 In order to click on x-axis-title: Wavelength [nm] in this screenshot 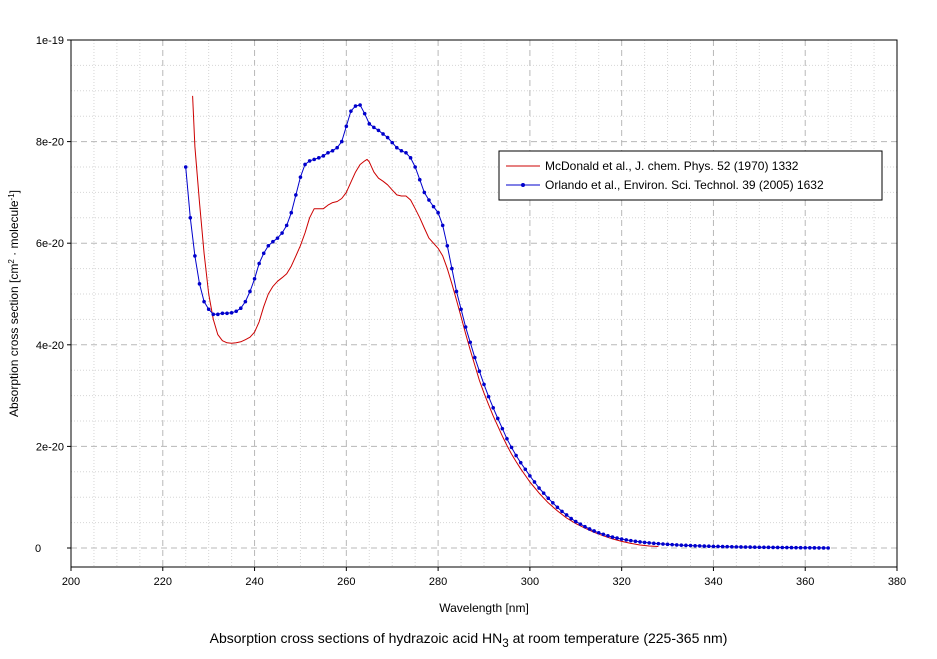, I will do `click(484, 608)`.